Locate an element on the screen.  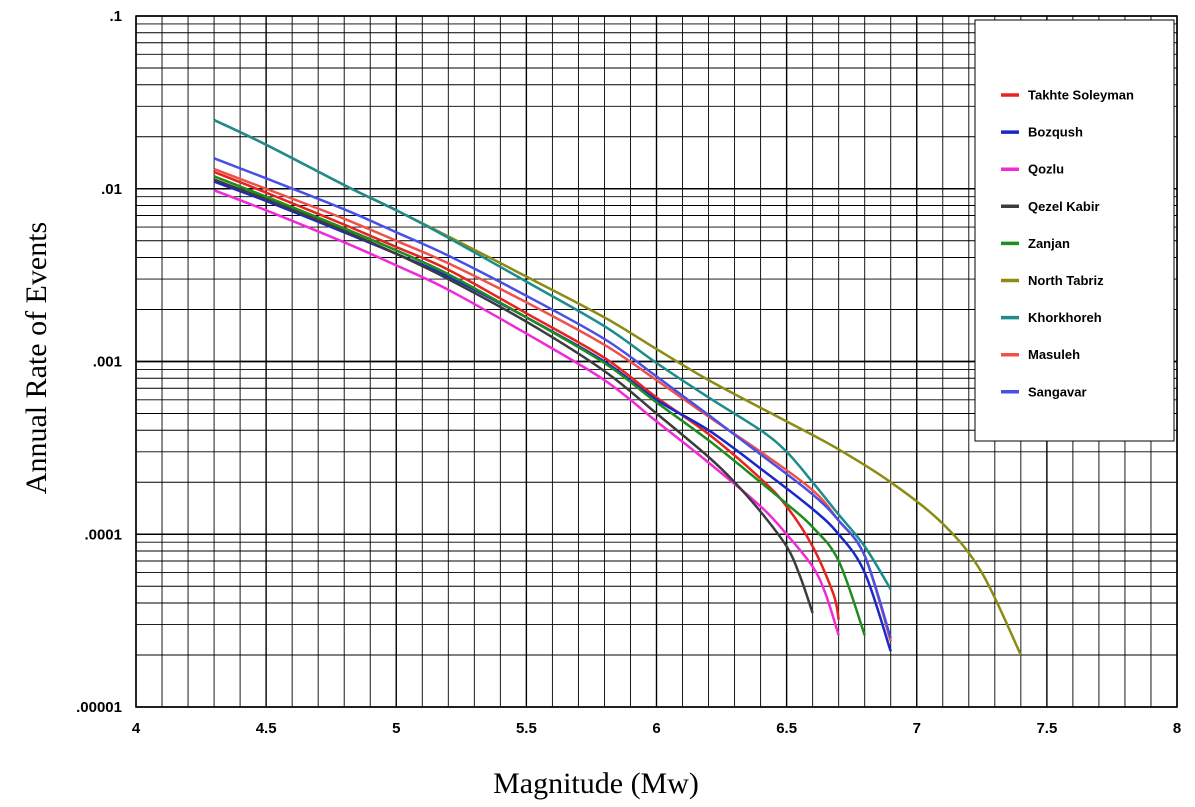
x-tick-label: 5 is located at coordinates (396, 728).